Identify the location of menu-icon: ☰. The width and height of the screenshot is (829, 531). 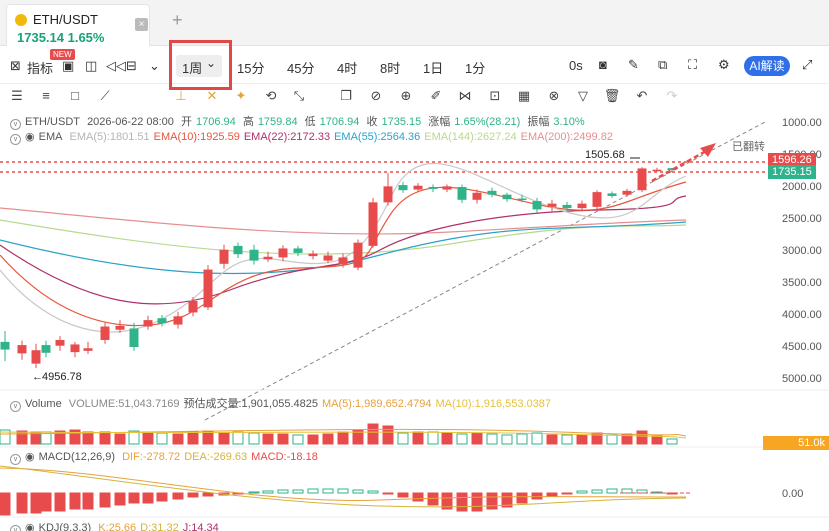
(17, 95).